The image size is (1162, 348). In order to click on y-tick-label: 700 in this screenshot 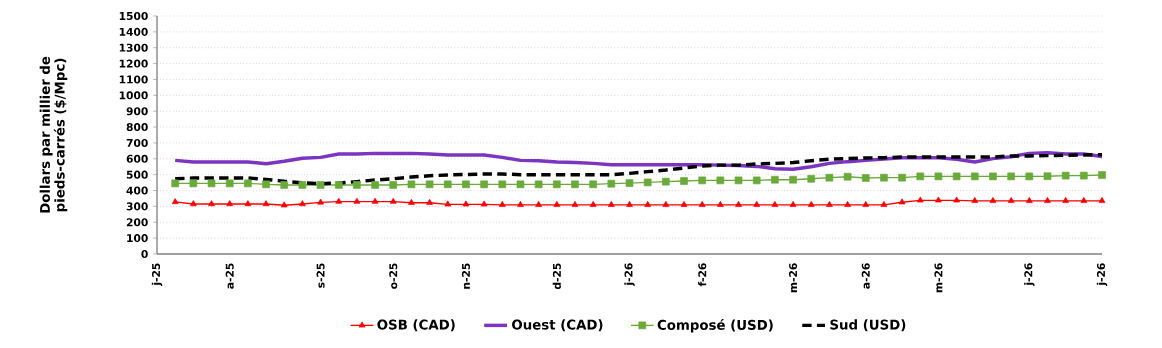, I will do `click(137, 142)`.